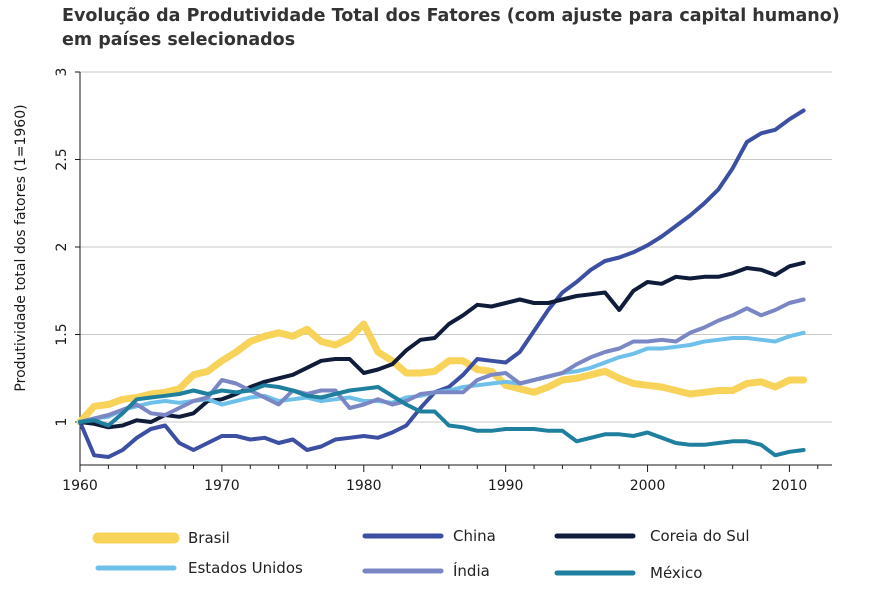  What do you see at coordinates (628, 573) in the screenshot?
I see `legend-item: México` at bounding box center [628, 573].